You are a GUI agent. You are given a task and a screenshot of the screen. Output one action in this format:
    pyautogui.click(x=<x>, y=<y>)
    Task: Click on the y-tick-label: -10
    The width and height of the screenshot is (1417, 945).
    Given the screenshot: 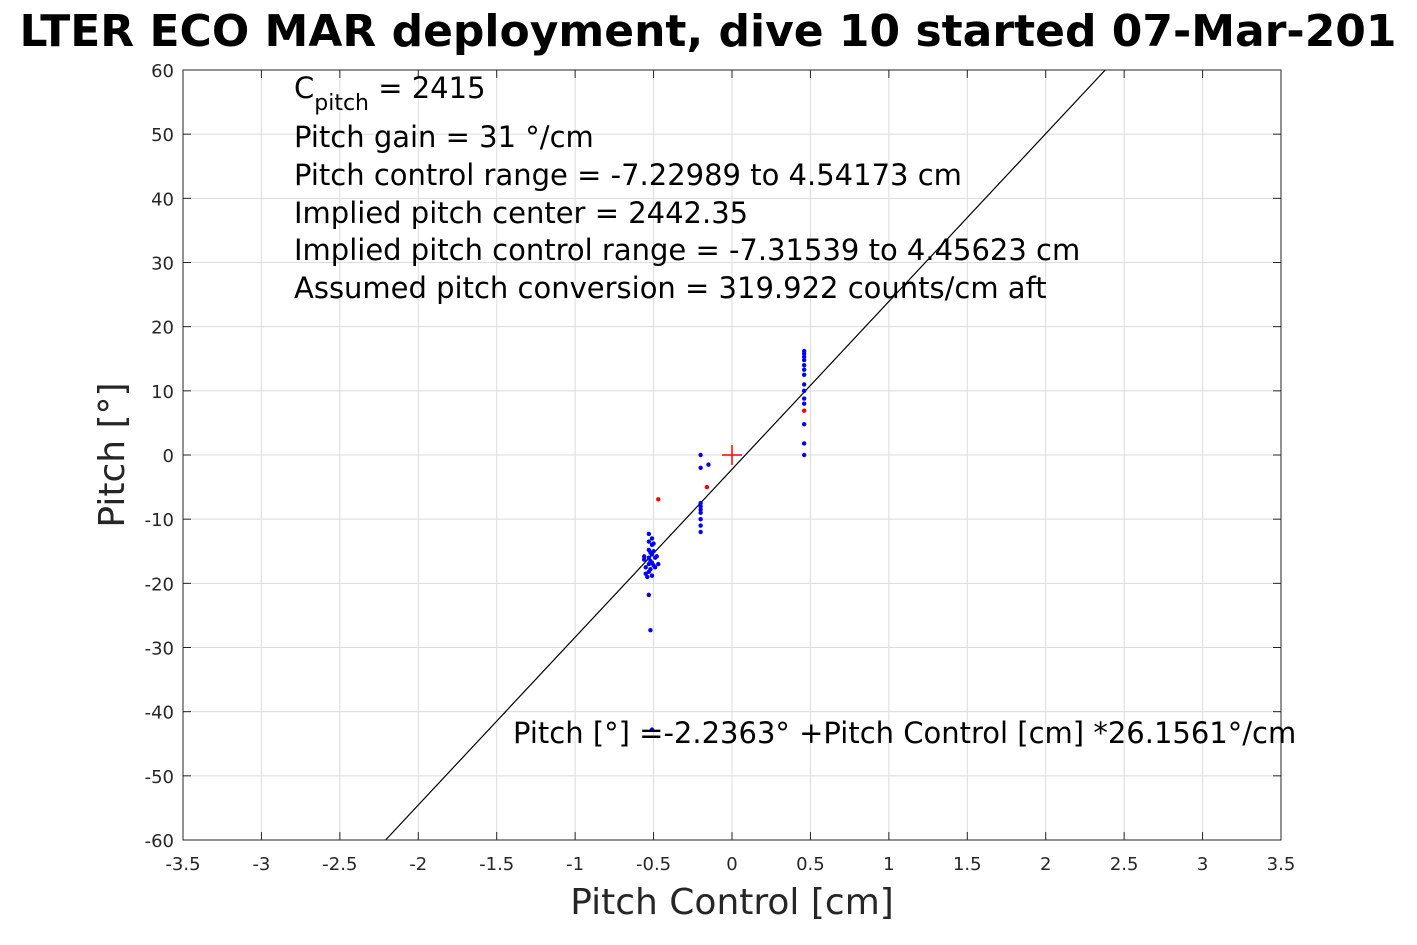 What is the action you would take?
    pyautogui.click(x=159, y=520)
    